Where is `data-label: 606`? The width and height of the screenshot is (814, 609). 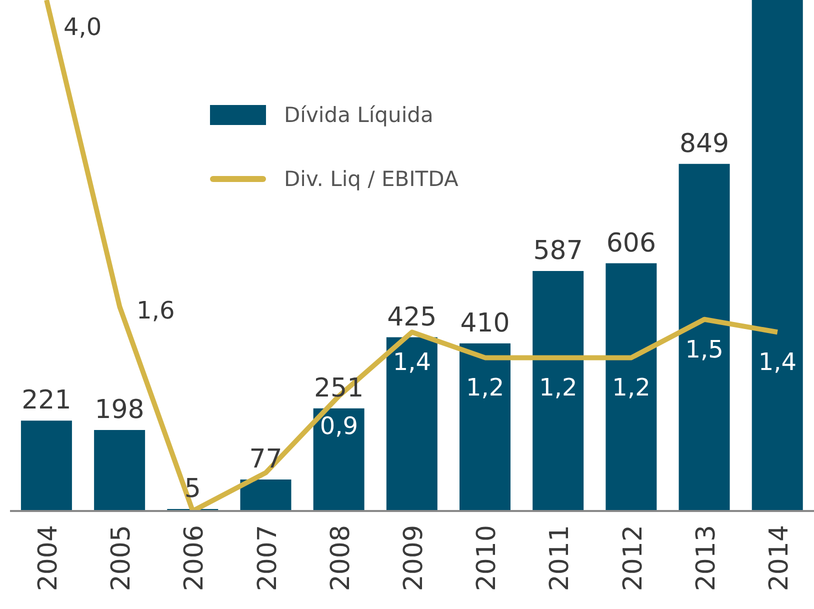 data-label: 606 is located at coordinates (631, 243).